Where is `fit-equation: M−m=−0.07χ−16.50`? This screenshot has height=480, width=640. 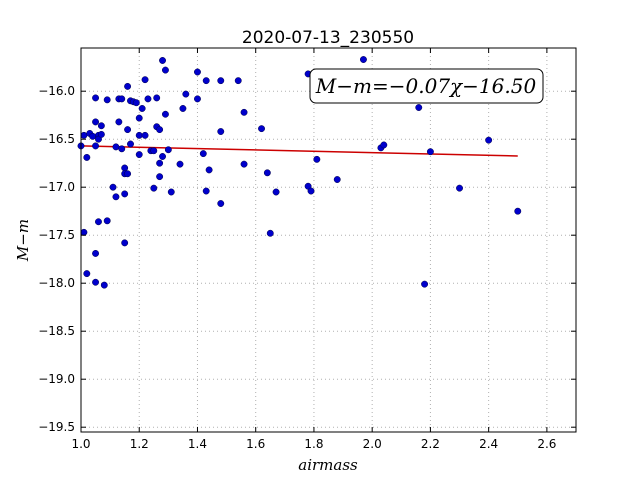 fit-equation: M−m=−0.07χ−16.50 is located at coordinates (426, 86).